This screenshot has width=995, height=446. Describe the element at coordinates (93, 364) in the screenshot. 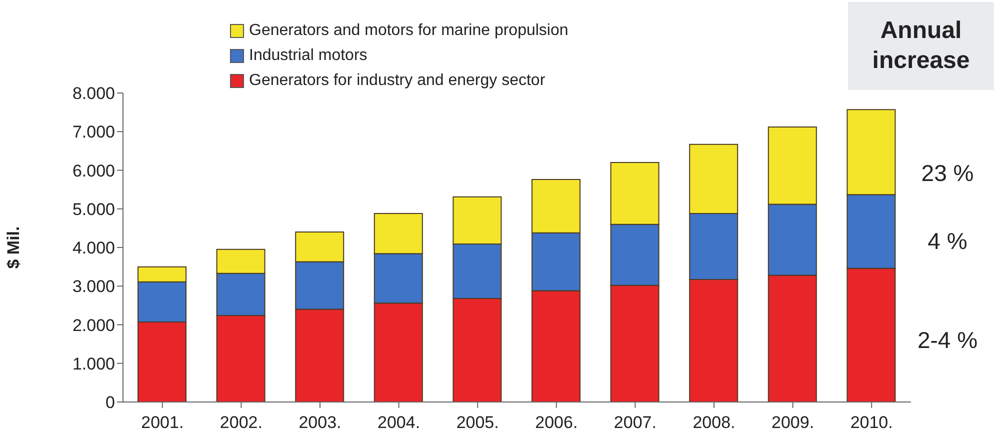

I see `y-tick-label: 1.000` at that location.